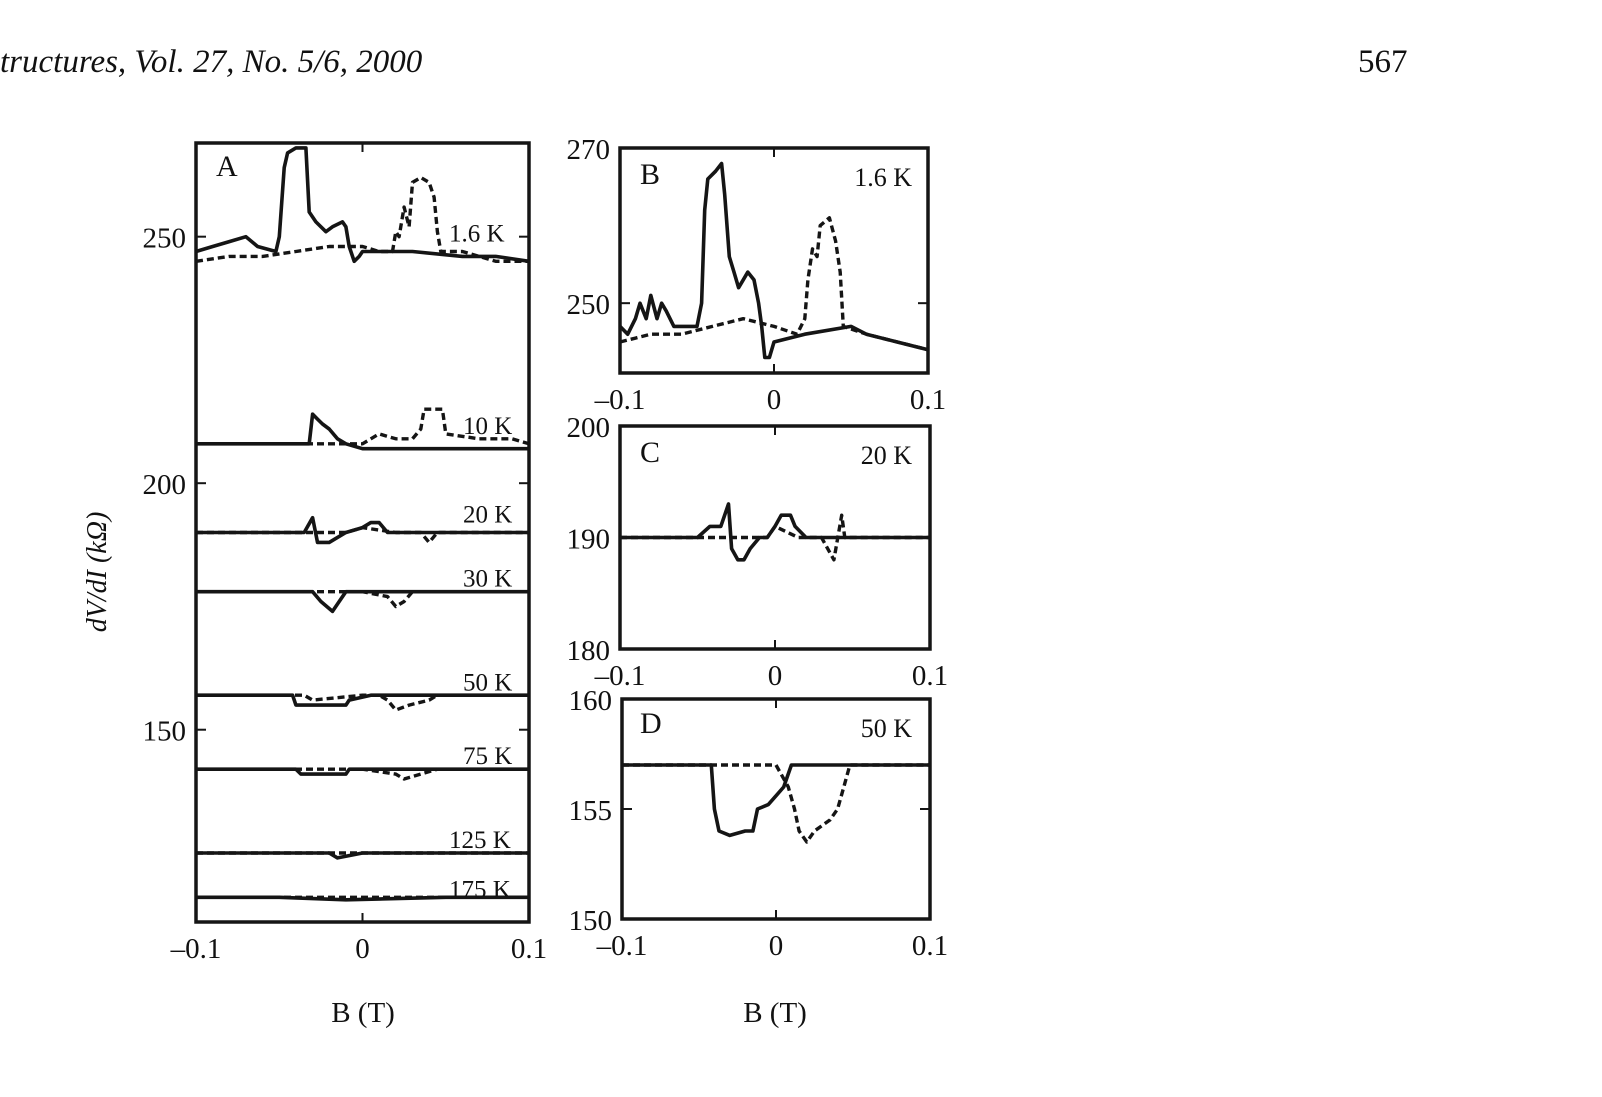 This screenshot has width=1602, height=1097. I want to click on panel-c-curve-solid-sweep, so click(775, 532).